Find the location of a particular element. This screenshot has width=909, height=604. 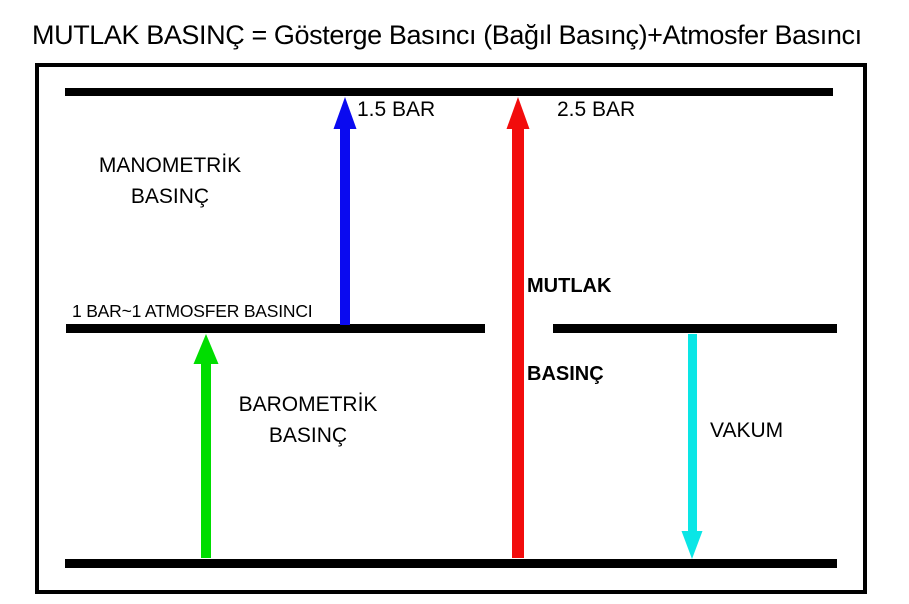

vacuum-label: VAKUM is located at coordinates (747, 430).